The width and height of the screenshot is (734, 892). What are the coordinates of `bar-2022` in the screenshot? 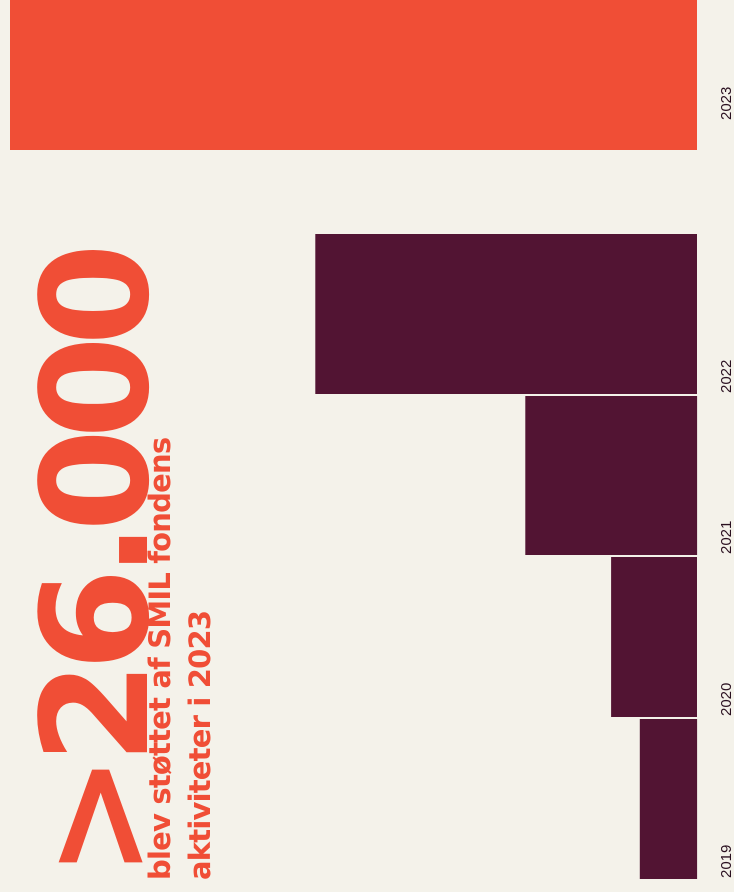 It's located at (506, 314).